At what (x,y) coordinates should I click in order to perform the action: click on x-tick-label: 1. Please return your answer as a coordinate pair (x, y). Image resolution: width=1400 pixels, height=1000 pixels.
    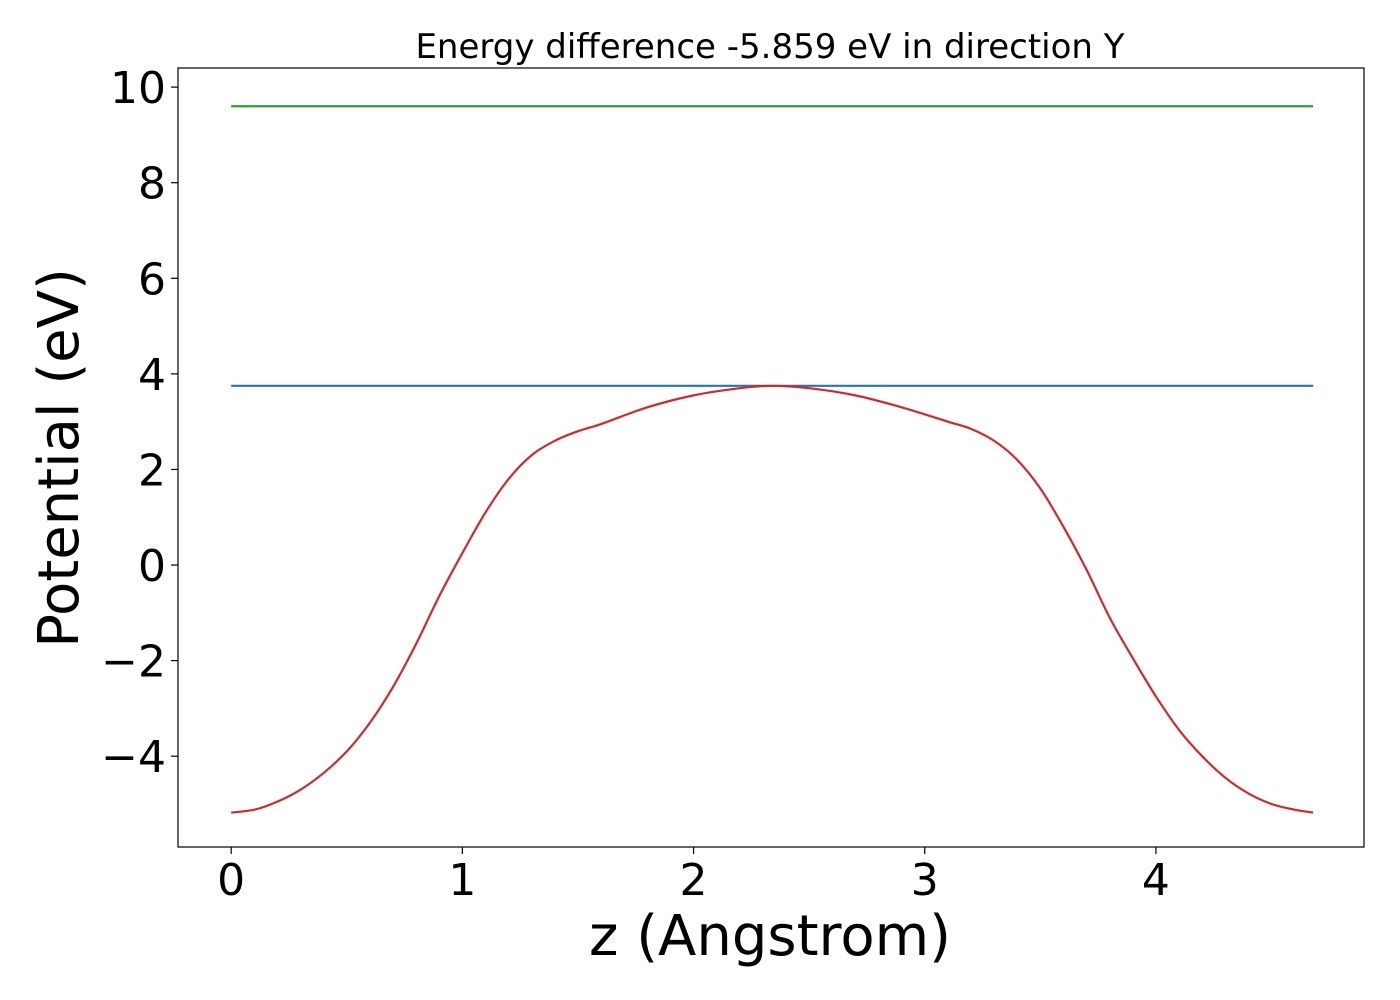
    Looking at the image, I should click on (462, 880).